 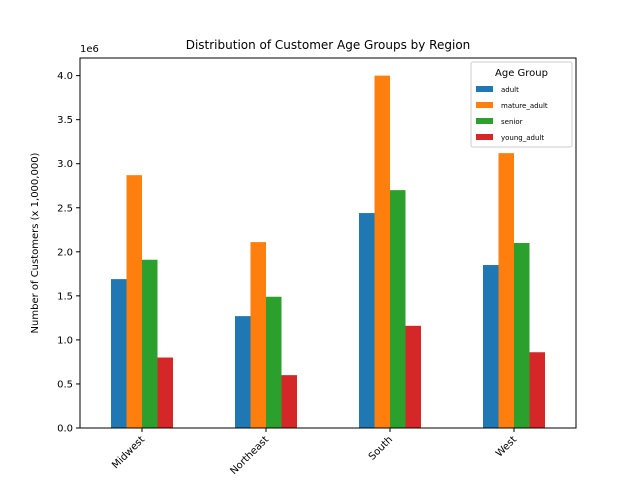 I want to click on bar-adult-northeast, so click(x=243, y=372).